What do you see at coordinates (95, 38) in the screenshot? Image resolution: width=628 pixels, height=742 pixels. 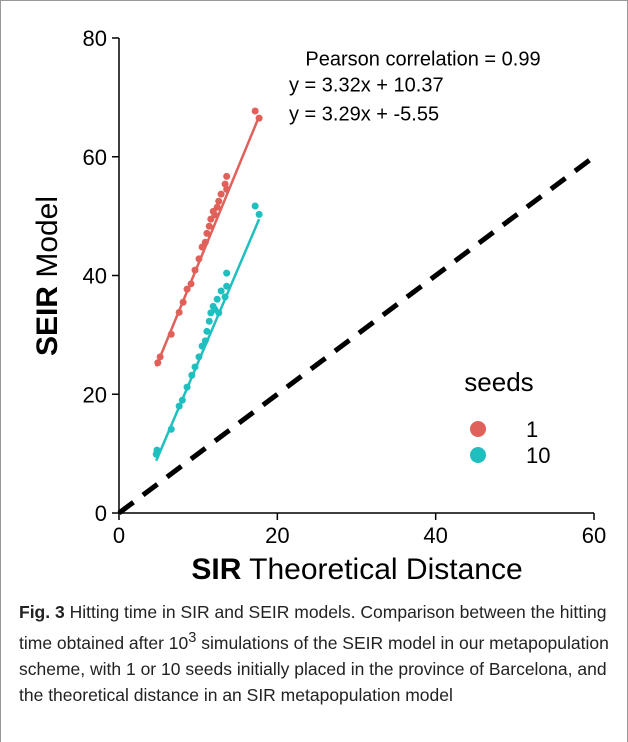 I see `y-tick-label: 80` at bounding box center [95, 38].